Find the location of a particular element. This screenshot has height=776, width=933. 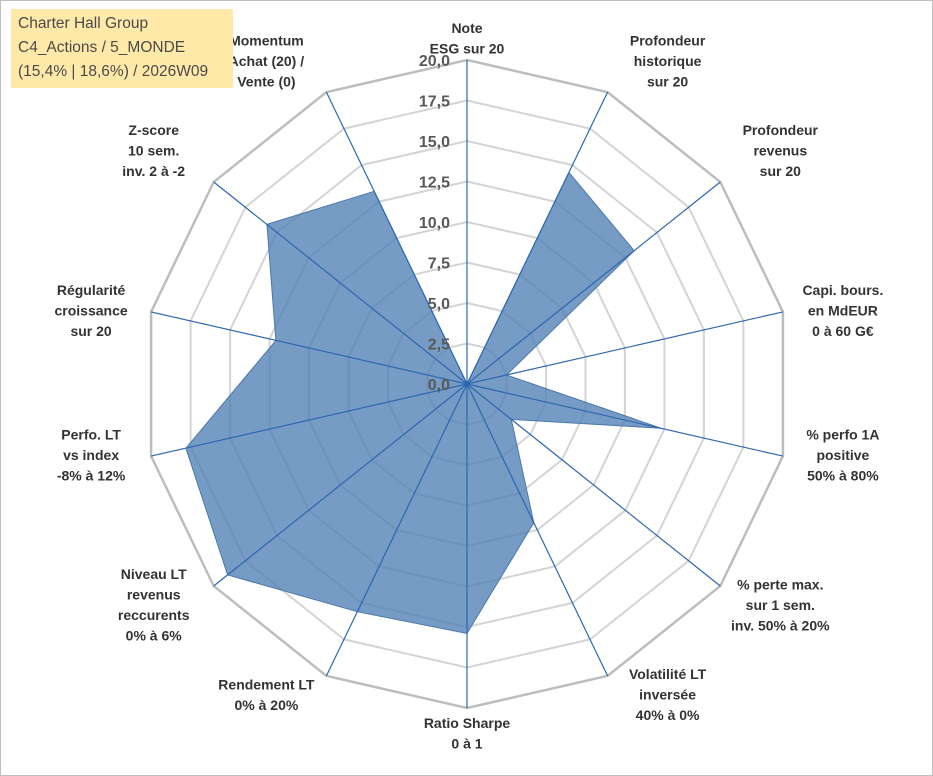

category-label-line: Rendement LT is located at coordinates (266, 684).